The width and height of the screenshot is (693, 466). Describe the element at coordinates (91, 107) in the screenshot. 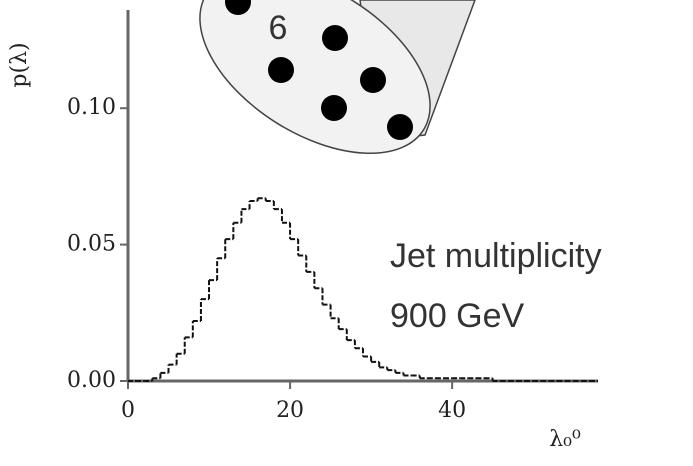

I see `y-tick-label: 0.10` at that location.